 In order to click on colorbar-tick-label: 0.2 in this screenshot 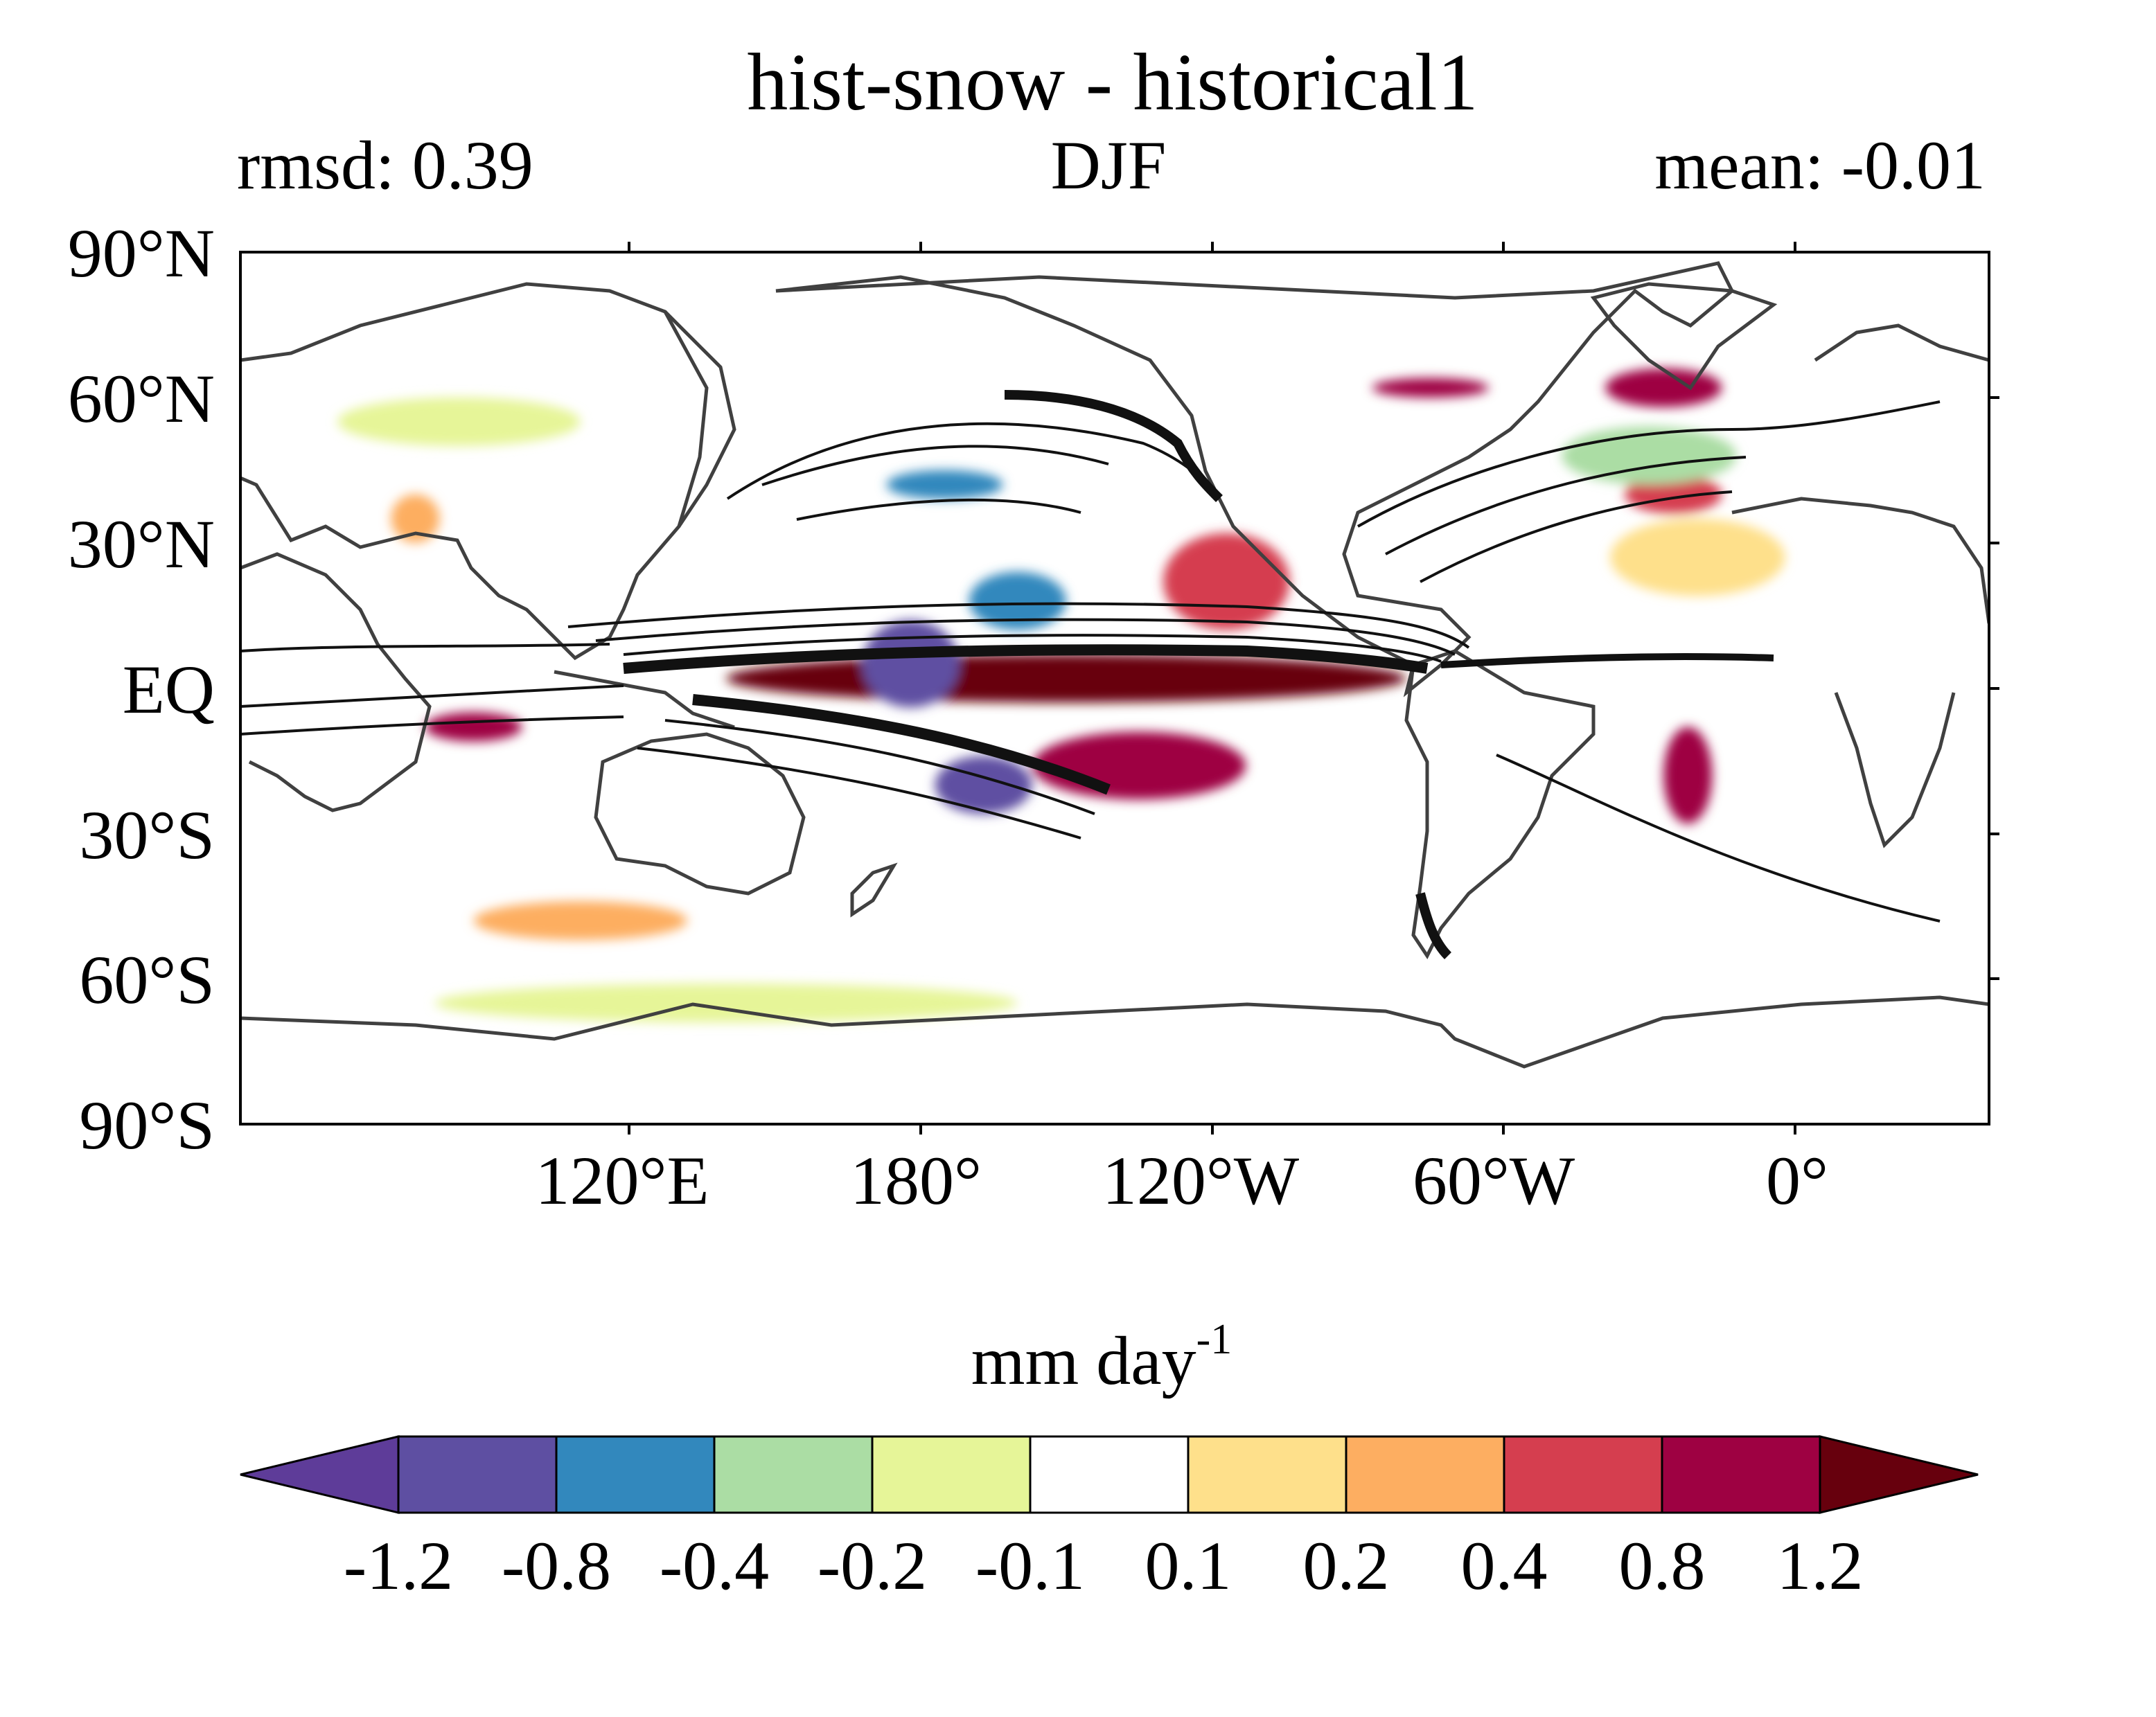, I will do `click(1346, 1566)`.